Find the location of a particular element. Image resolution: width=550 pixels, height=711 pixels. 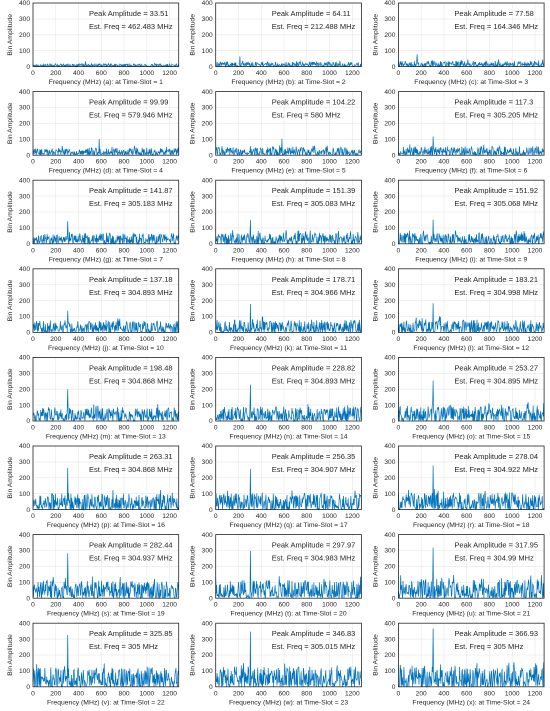

peak-amplitude-label: Peak Amplitude = 256.35 is located at coordinates (314, 456).